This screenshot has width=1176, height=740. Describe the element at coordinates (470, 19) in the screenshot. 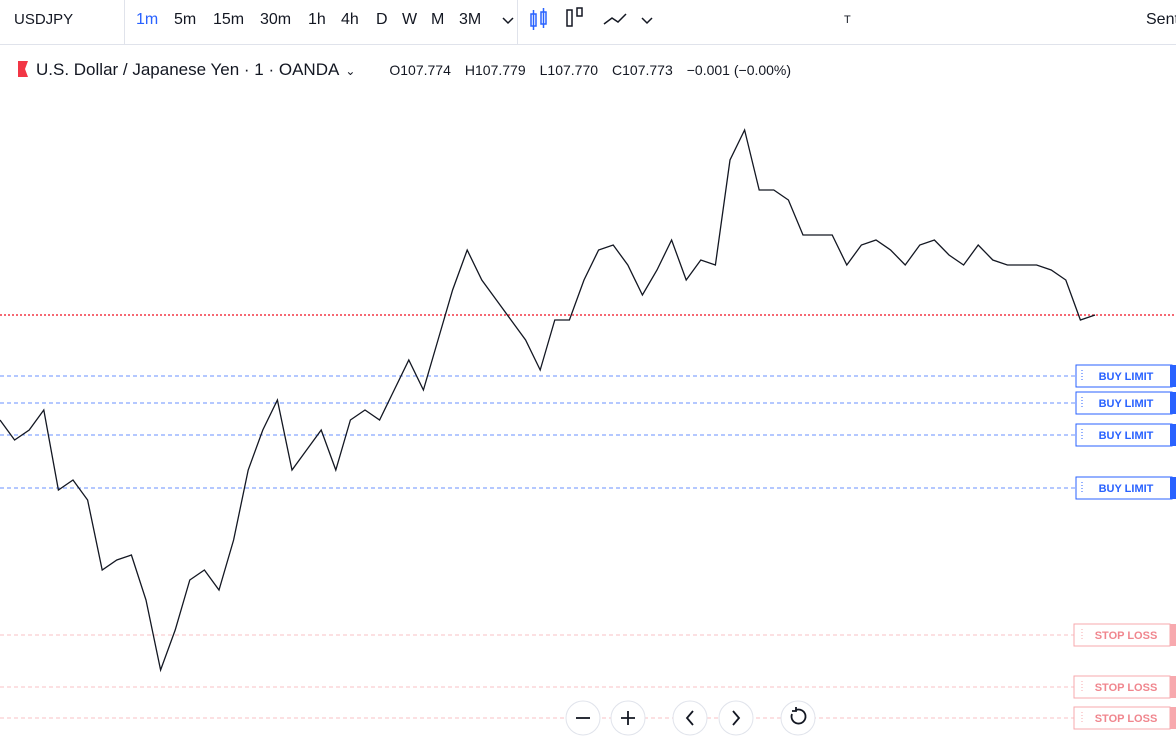

I see `interval: 3M` at that location.